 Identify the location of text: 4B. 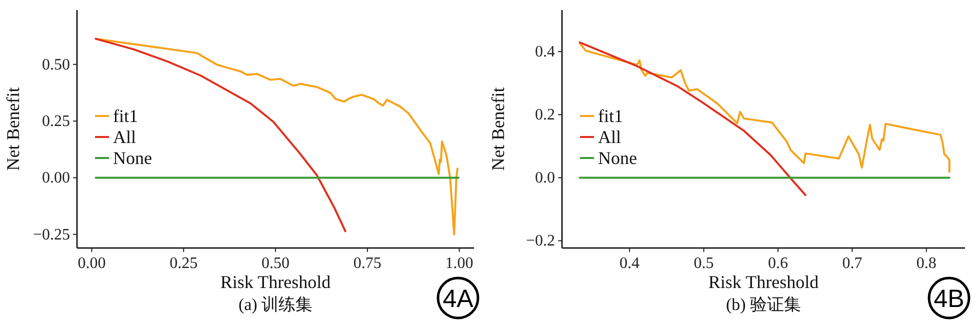
(949, 299).